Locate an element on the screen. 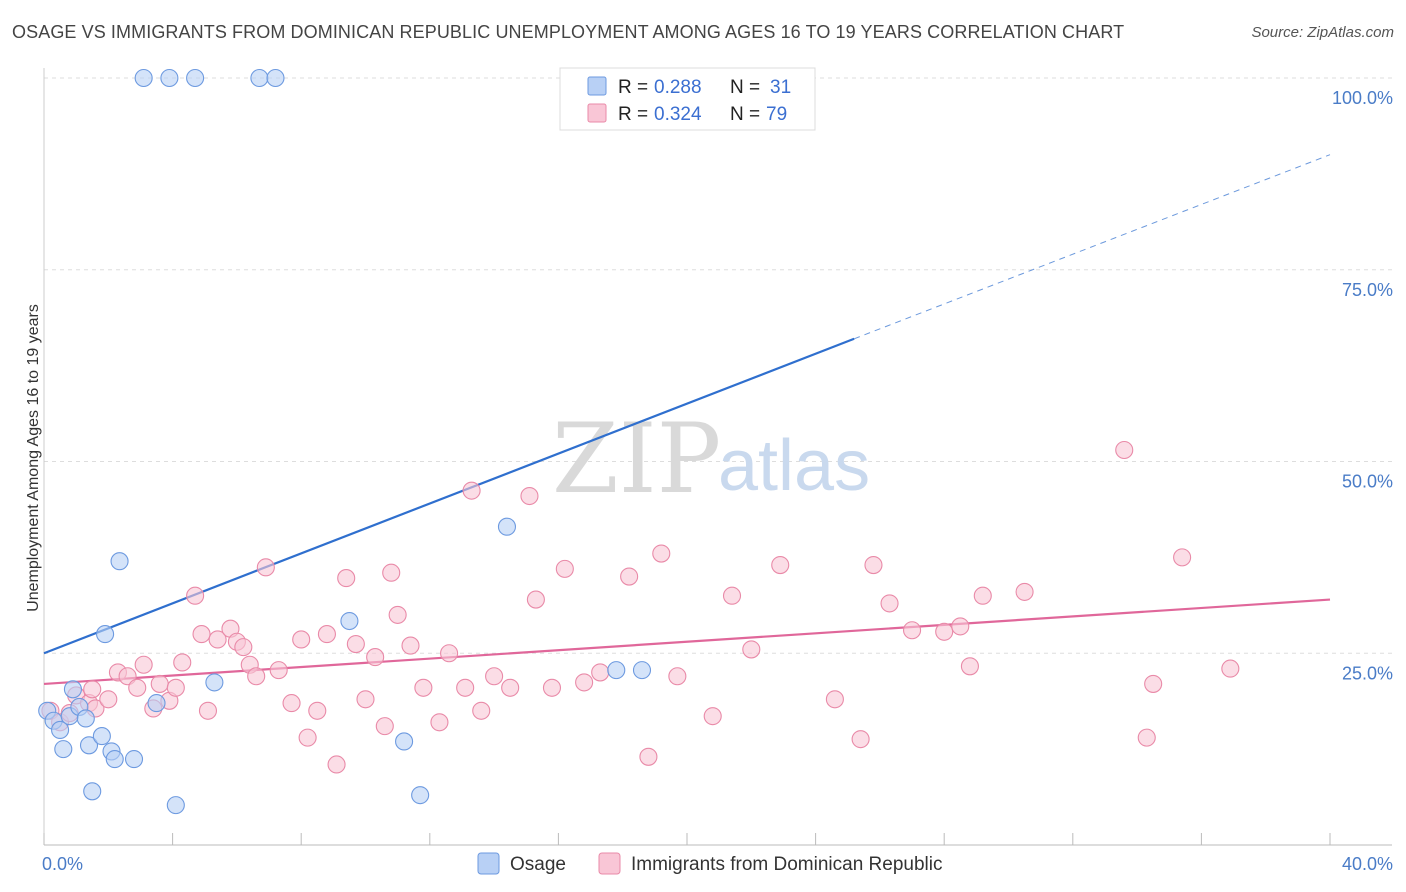 This screenshot has width=1406, height=892. y-tick-75: 75.0% is located at coordinates (1367, 290).